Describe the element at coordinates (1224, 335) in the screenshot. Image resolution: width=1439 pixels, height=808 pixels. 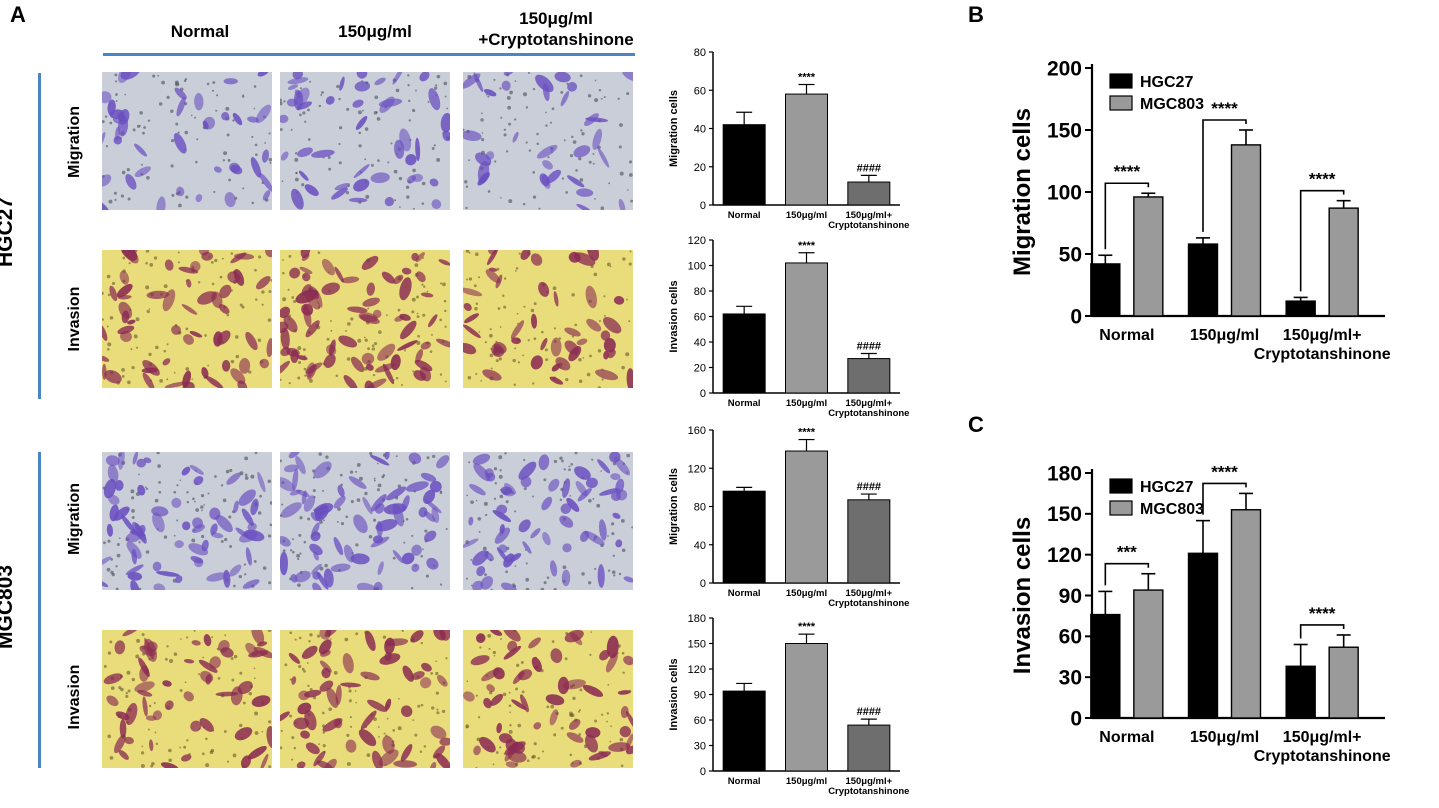
I see `x-tick-label: 150μg/ml` at that location.